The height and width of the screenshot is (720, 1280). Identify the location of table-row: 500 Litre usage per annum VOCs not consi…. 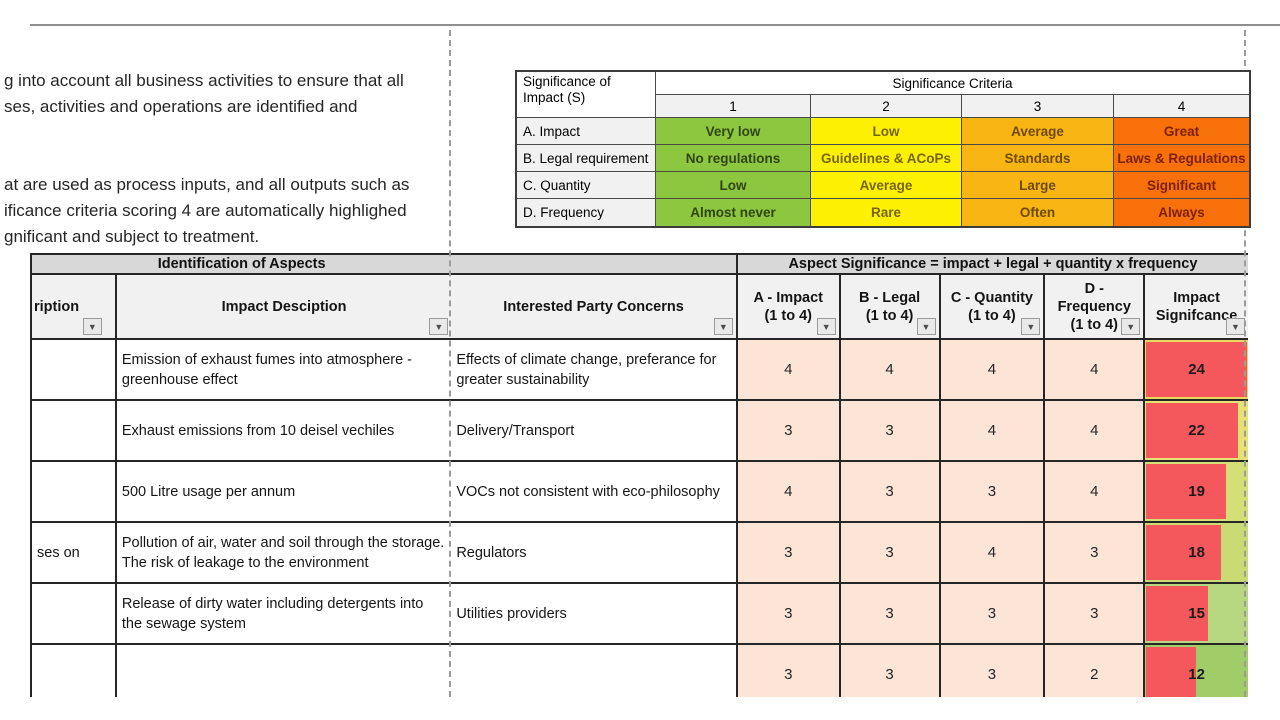
(640, 492).